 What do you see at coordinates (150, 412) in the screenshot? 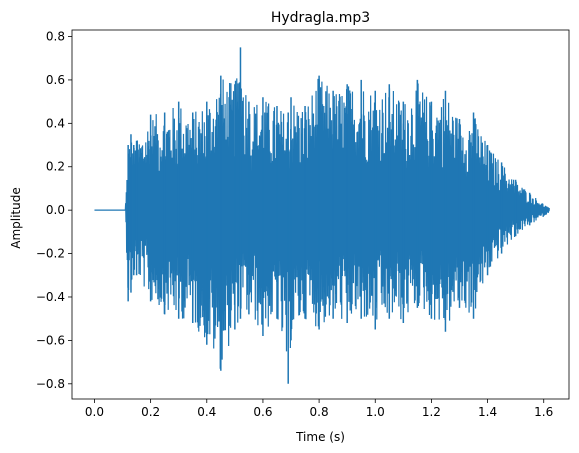
I see `x-tick-label: 0.2` at bounding box center [150, 412].